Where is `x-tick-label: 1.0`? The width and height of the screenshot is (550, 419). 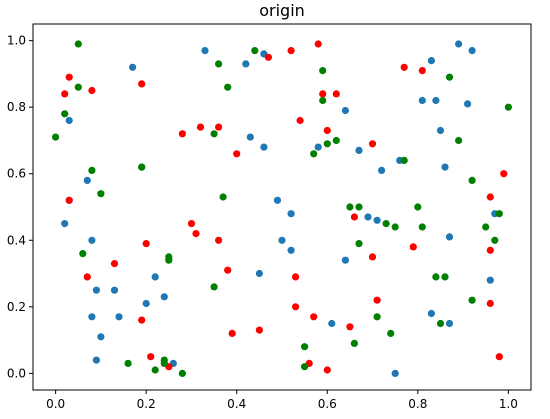 x-tick-label: 1.0 is located at coordinates (508, 404).